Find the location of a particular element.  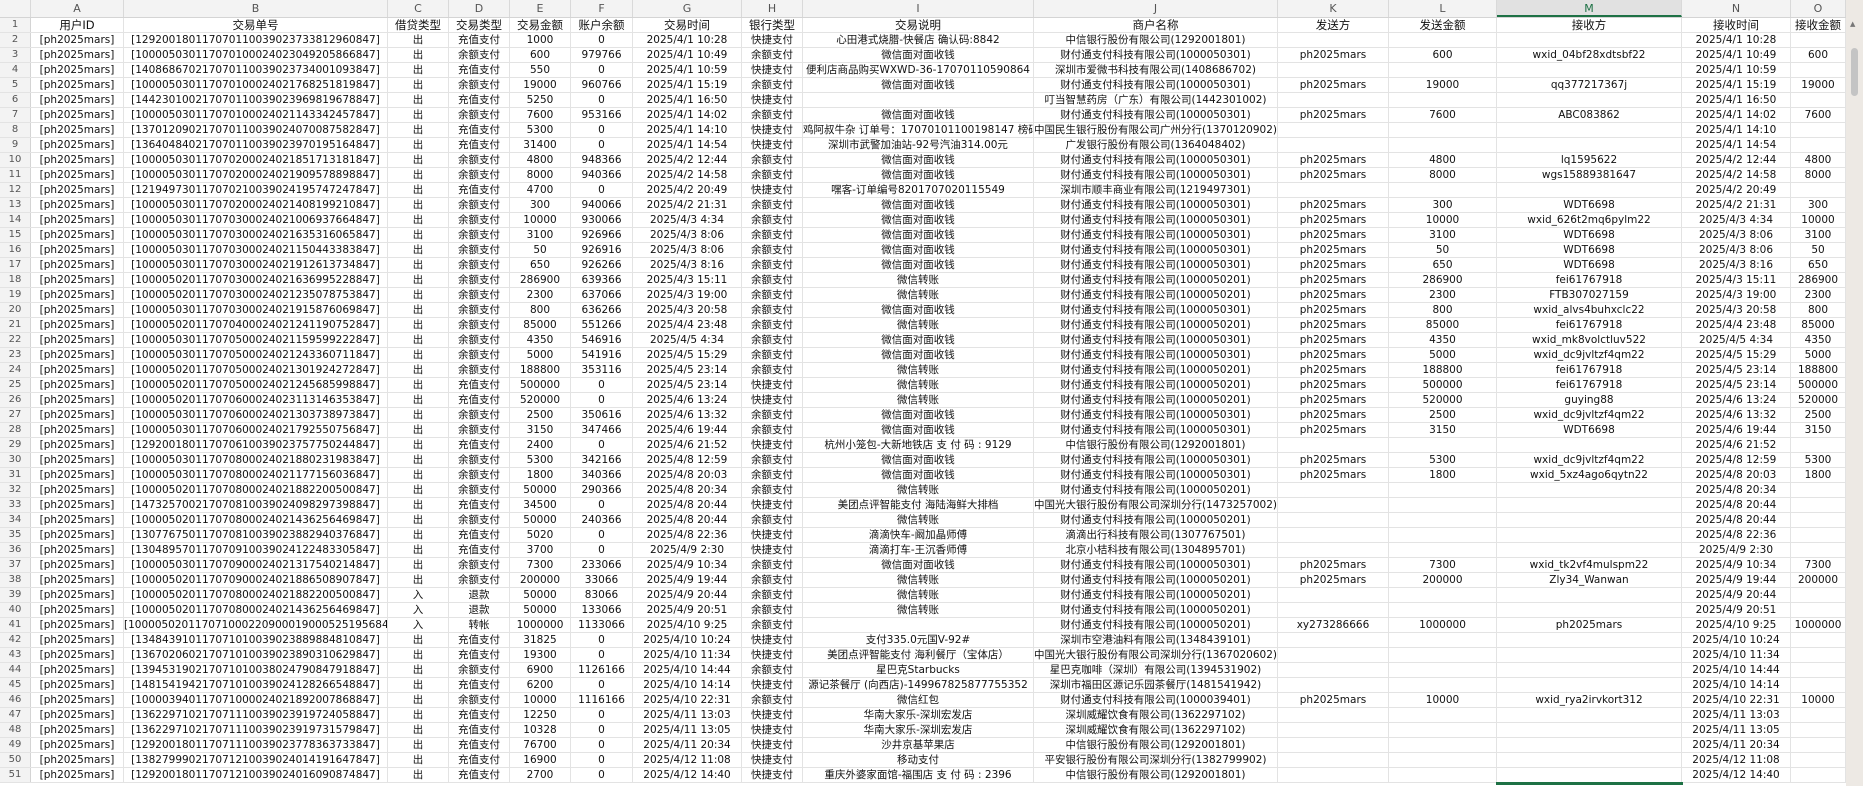

row-number: 31 is located at coordinates (15, 475).